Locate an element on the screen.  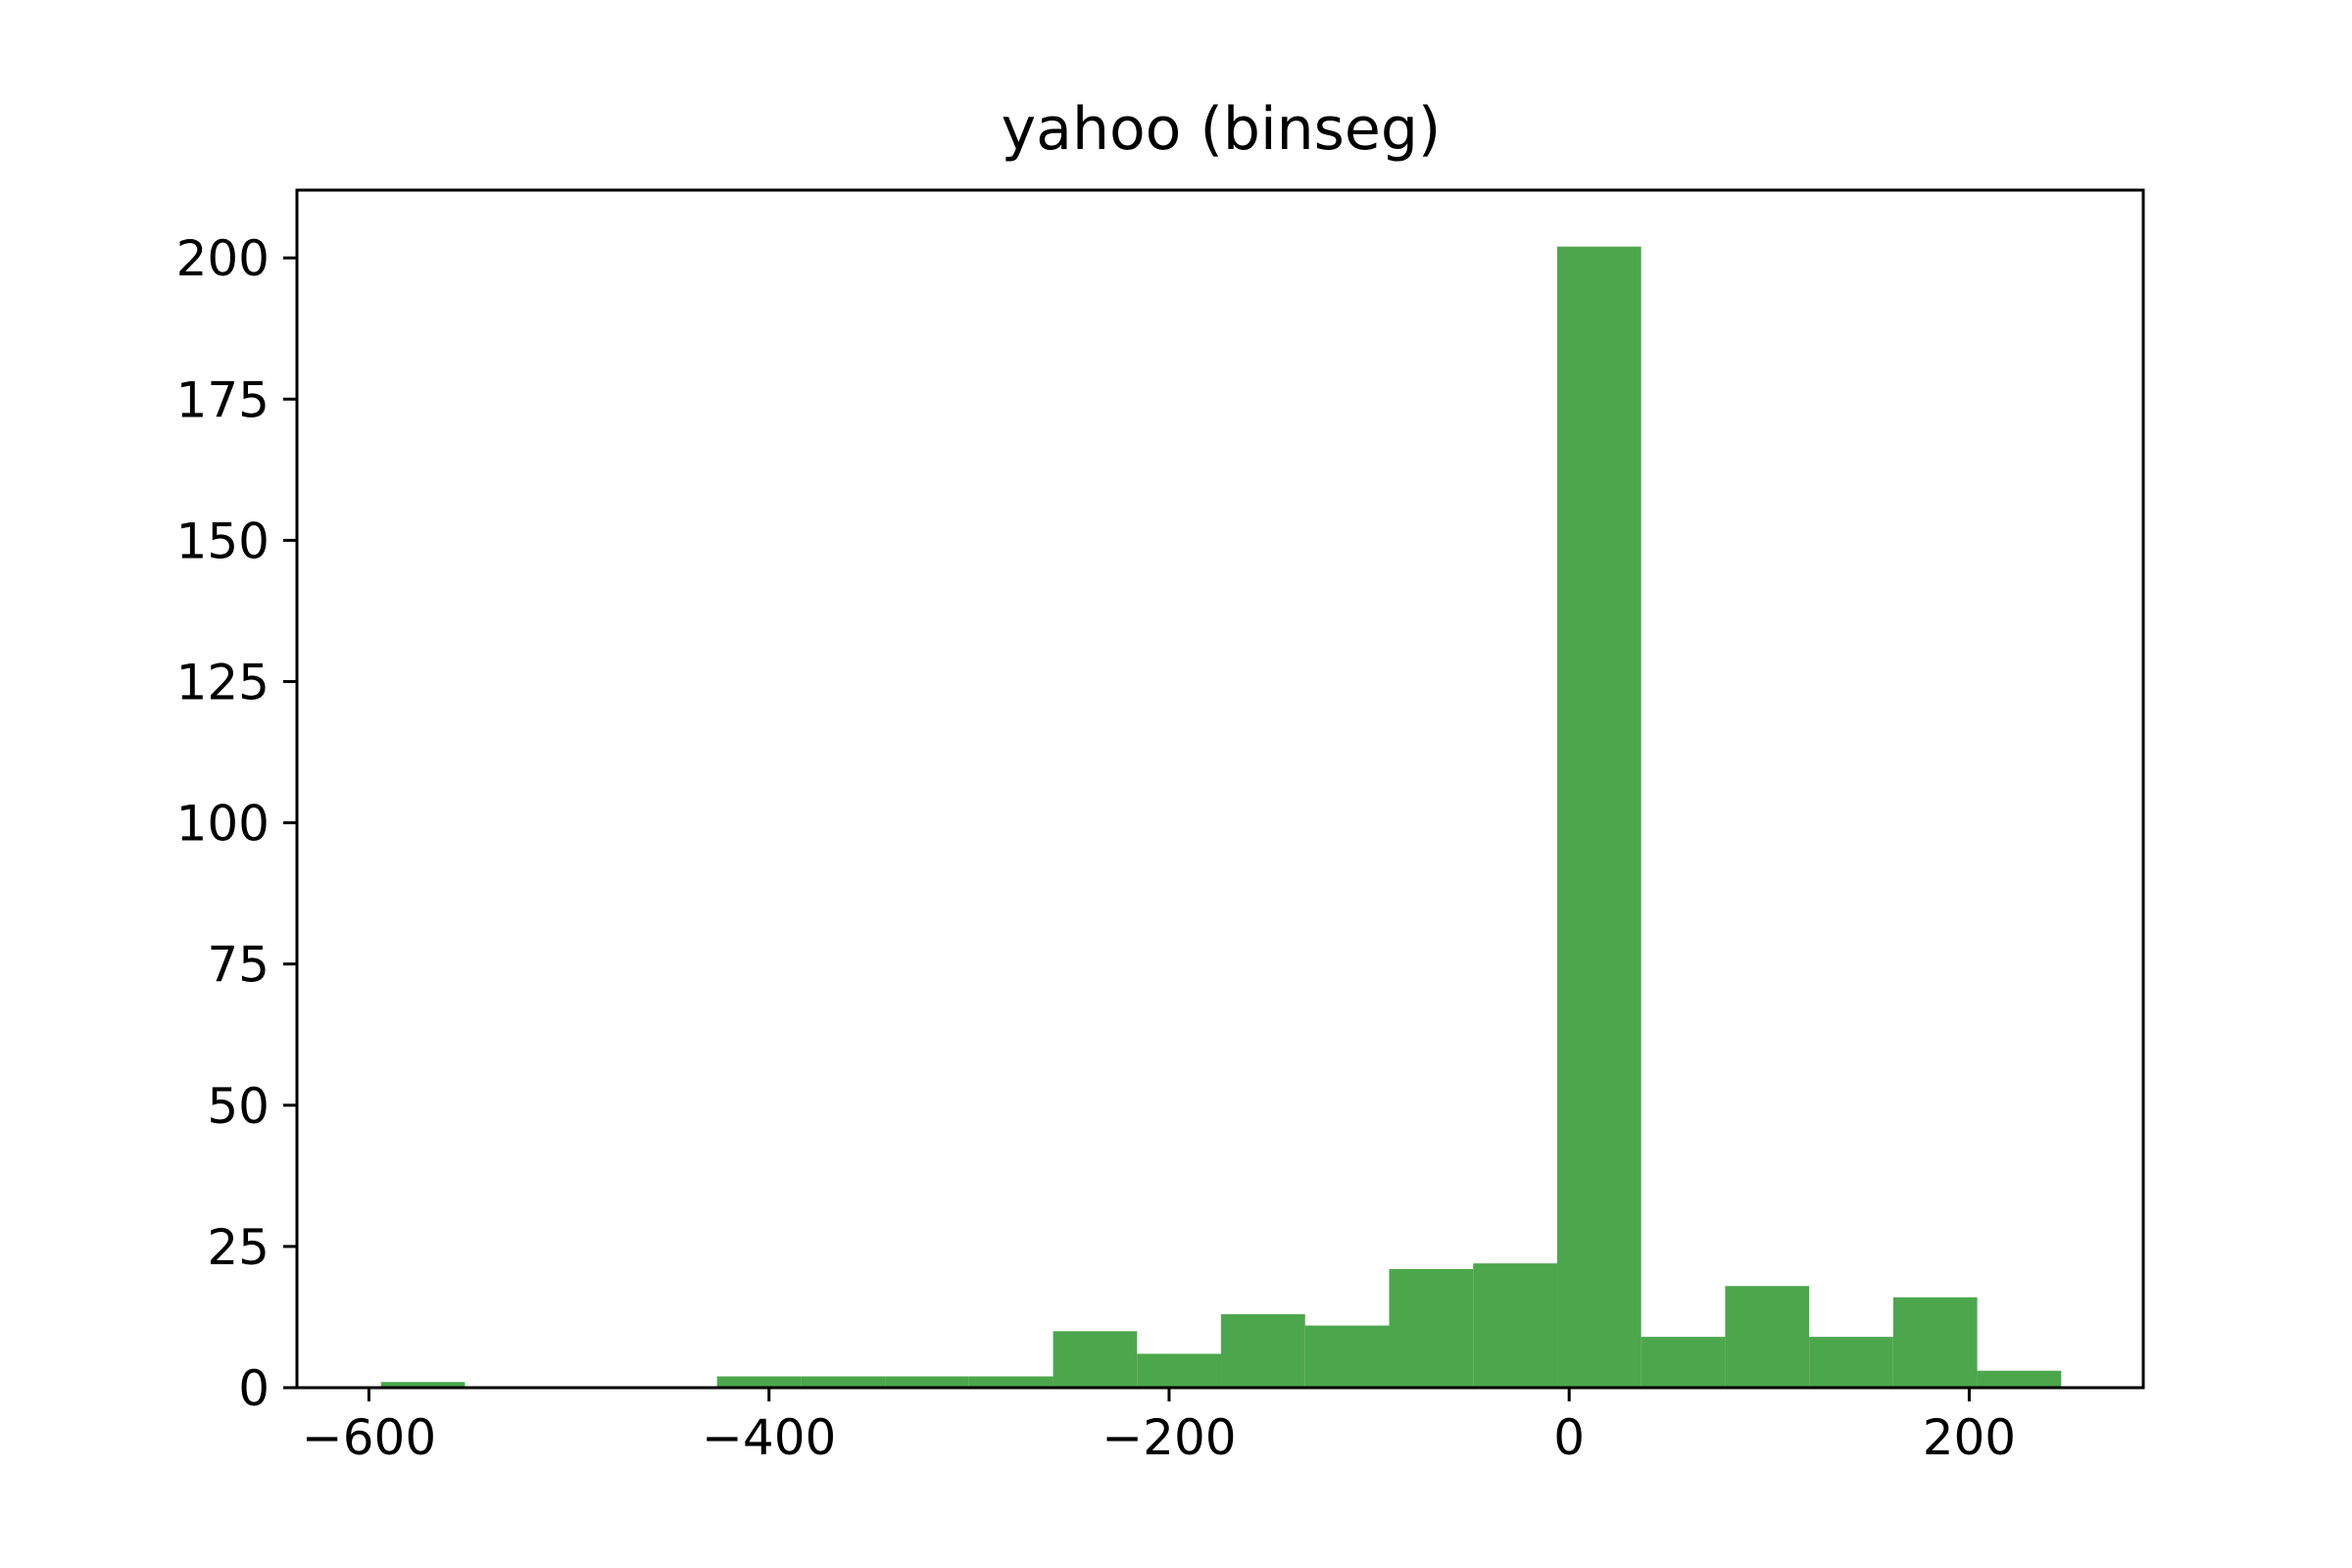
x-axis-ticks: −600 −400 −200 0 200 is located at coordinates (1159, 1427).